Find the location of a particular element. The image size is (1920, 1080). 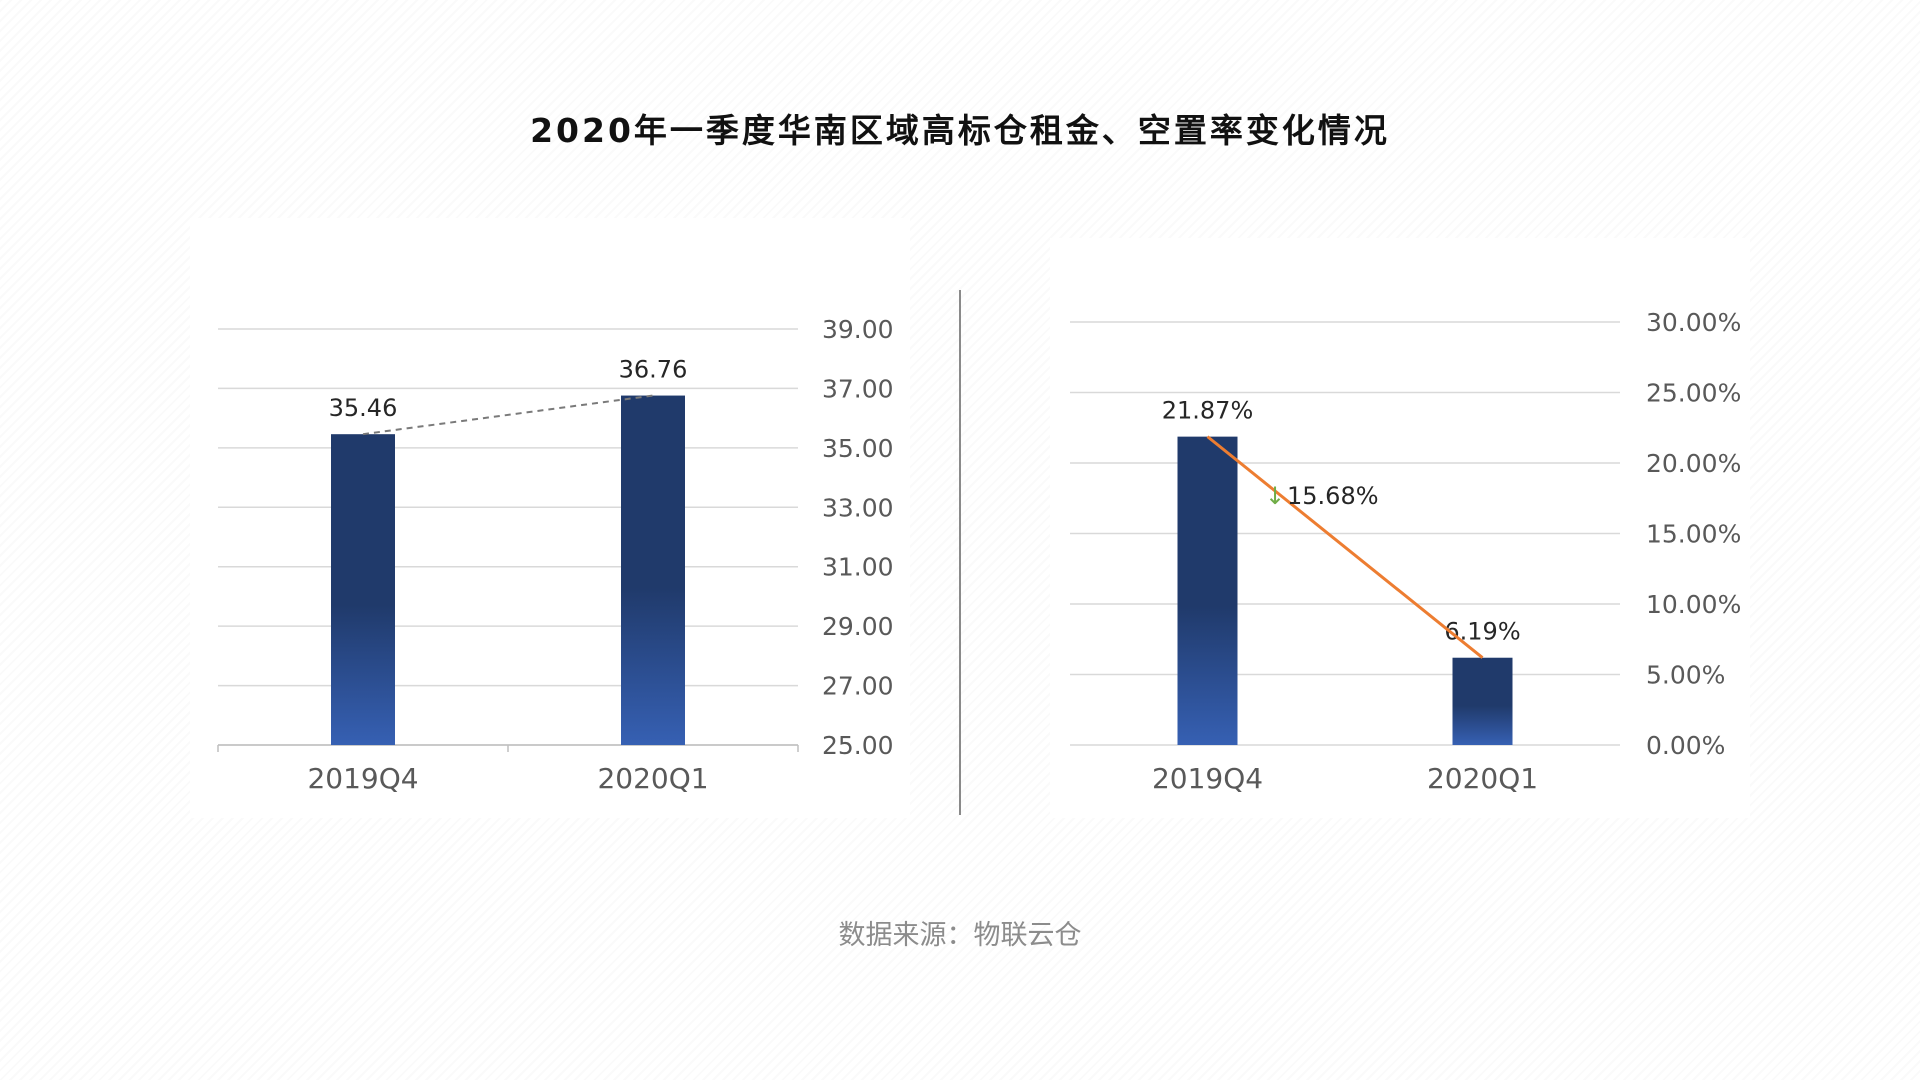

data-label: 35.46 is located at coordinates (363, 408).